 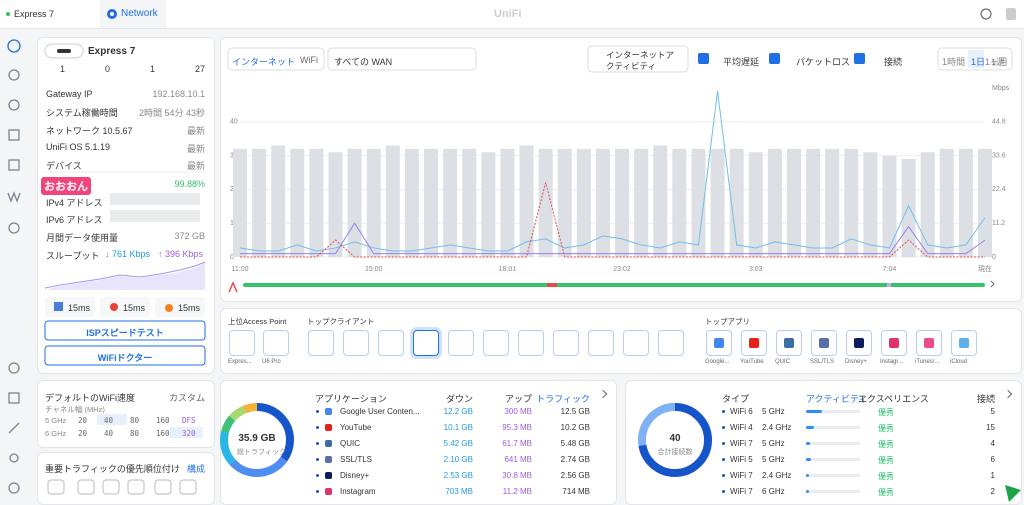 What do you see at coordinates (575, 459) in the screenshot?
I see `traffic: 2.74 GB` at bounding box center [575, 459].